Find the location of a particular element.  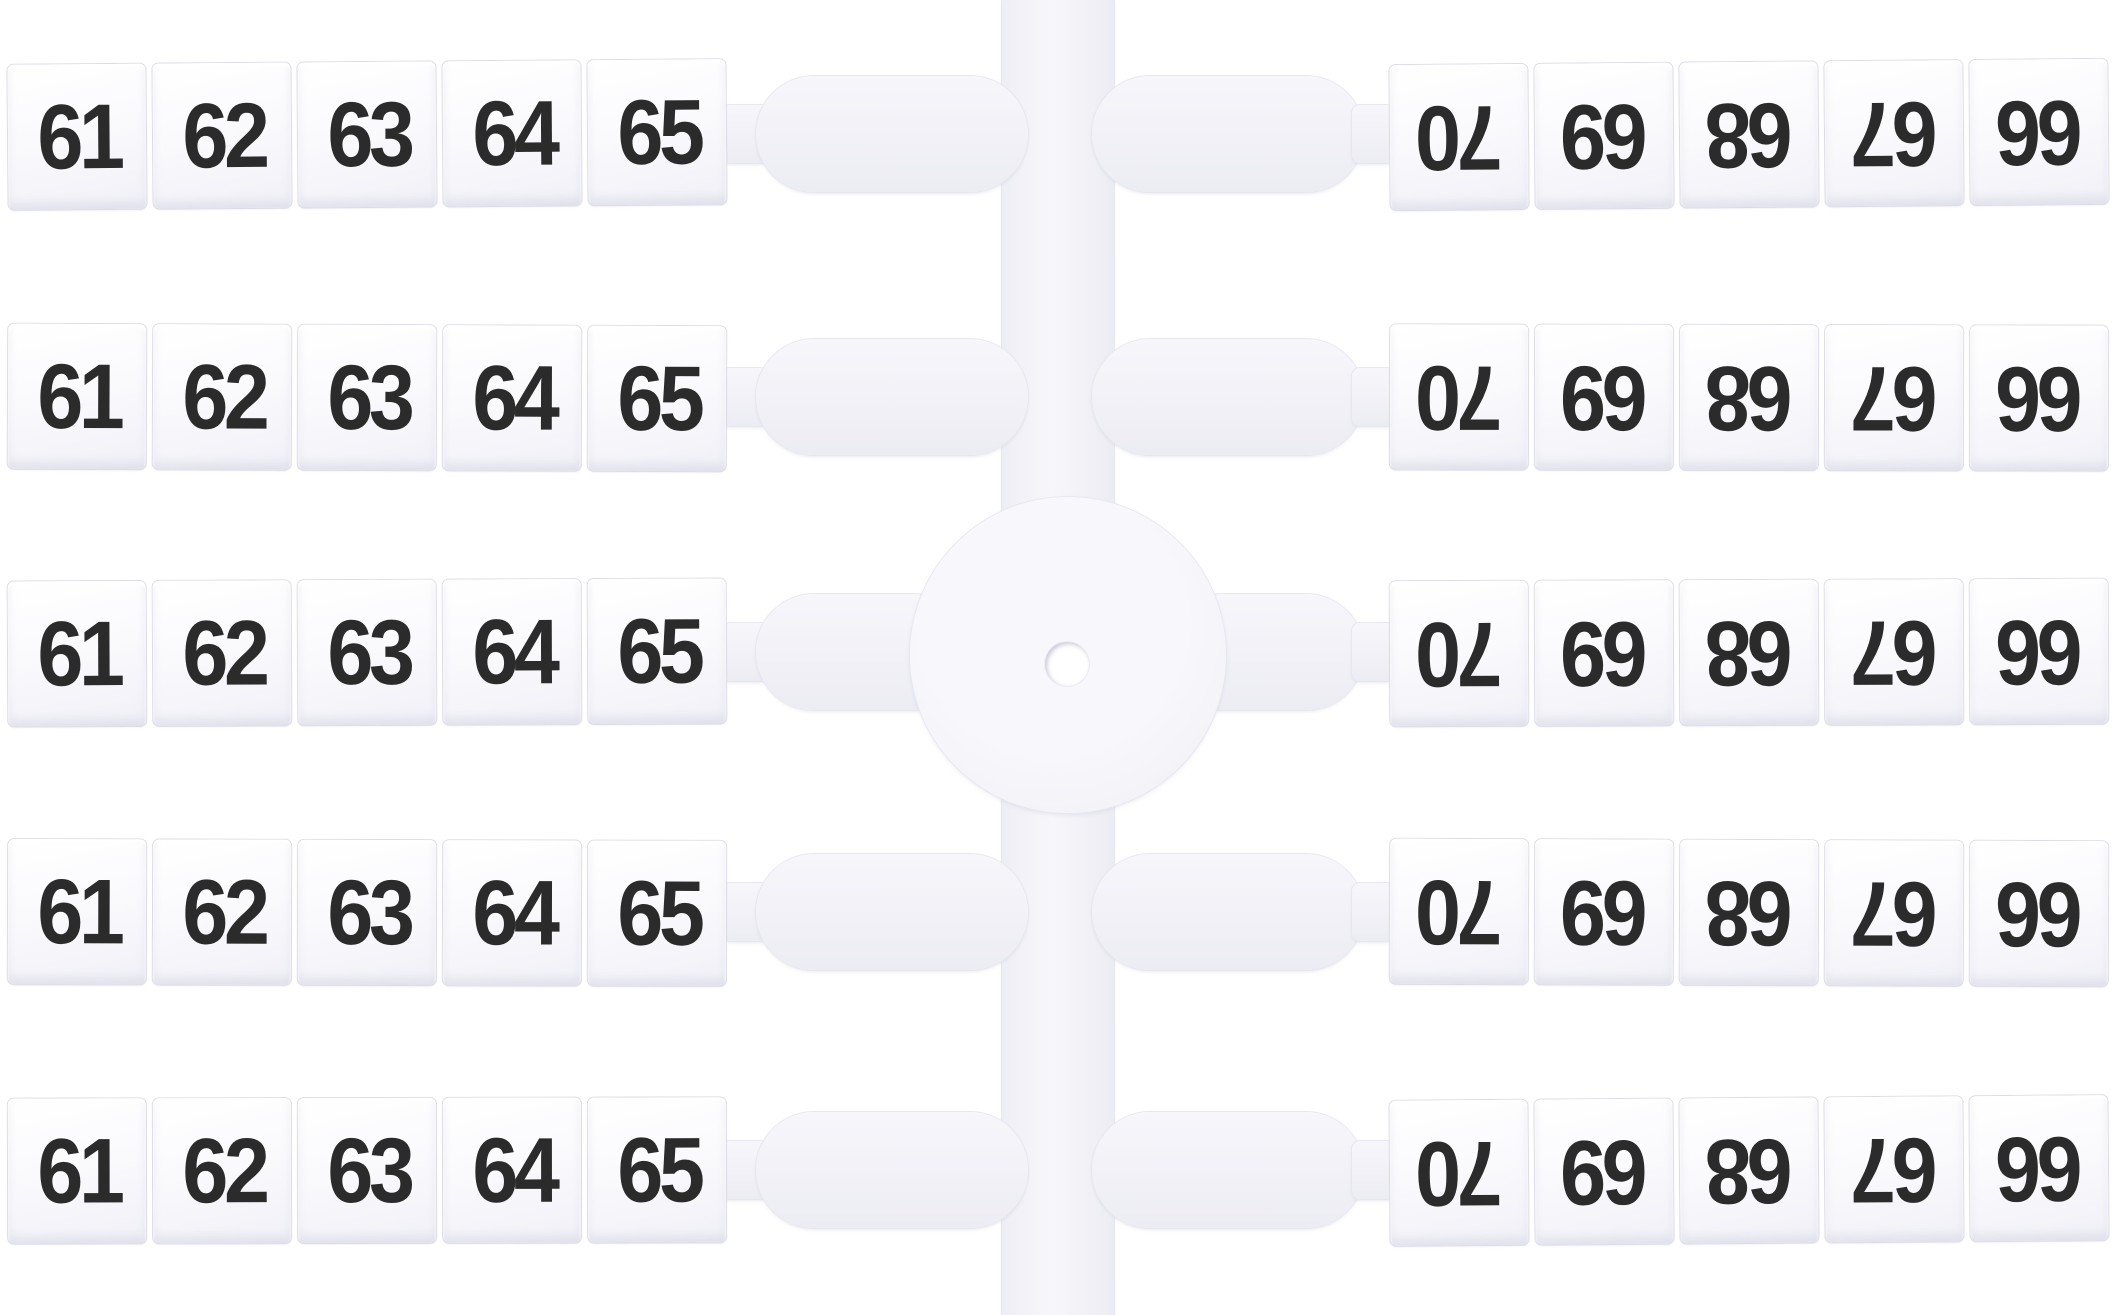

sprue-center-disc is located at coordinates (1068, 655).